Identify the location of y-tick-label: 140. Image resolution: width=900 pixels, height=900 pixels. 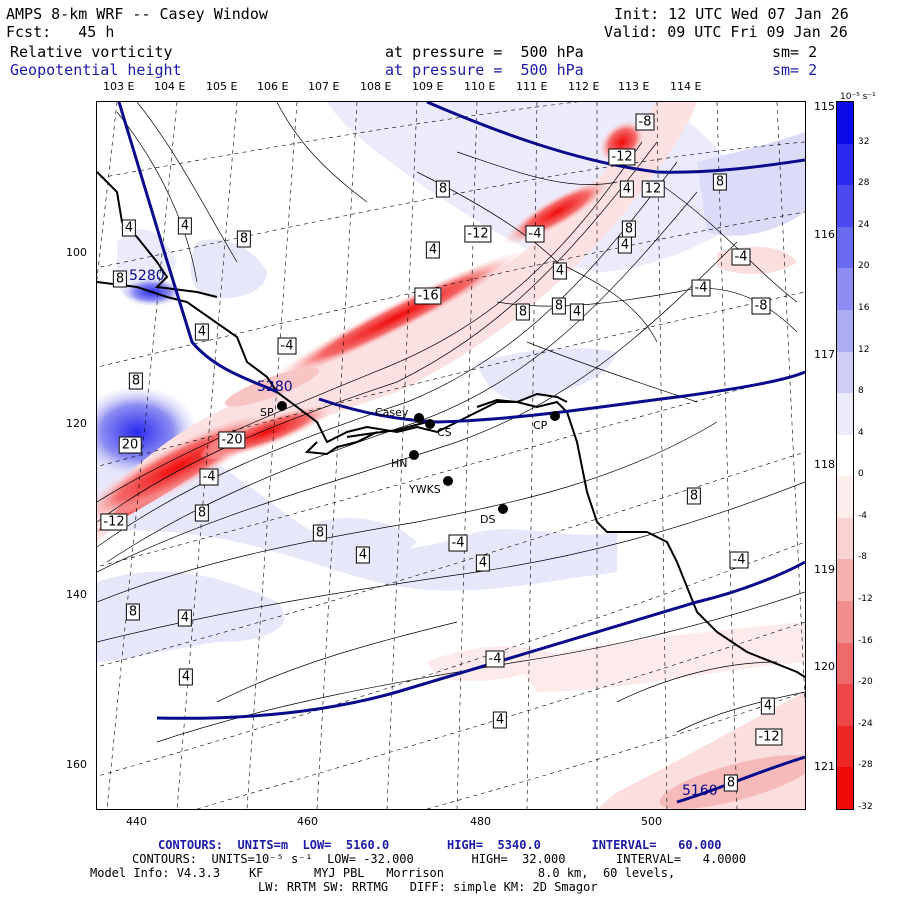
(76, 594).